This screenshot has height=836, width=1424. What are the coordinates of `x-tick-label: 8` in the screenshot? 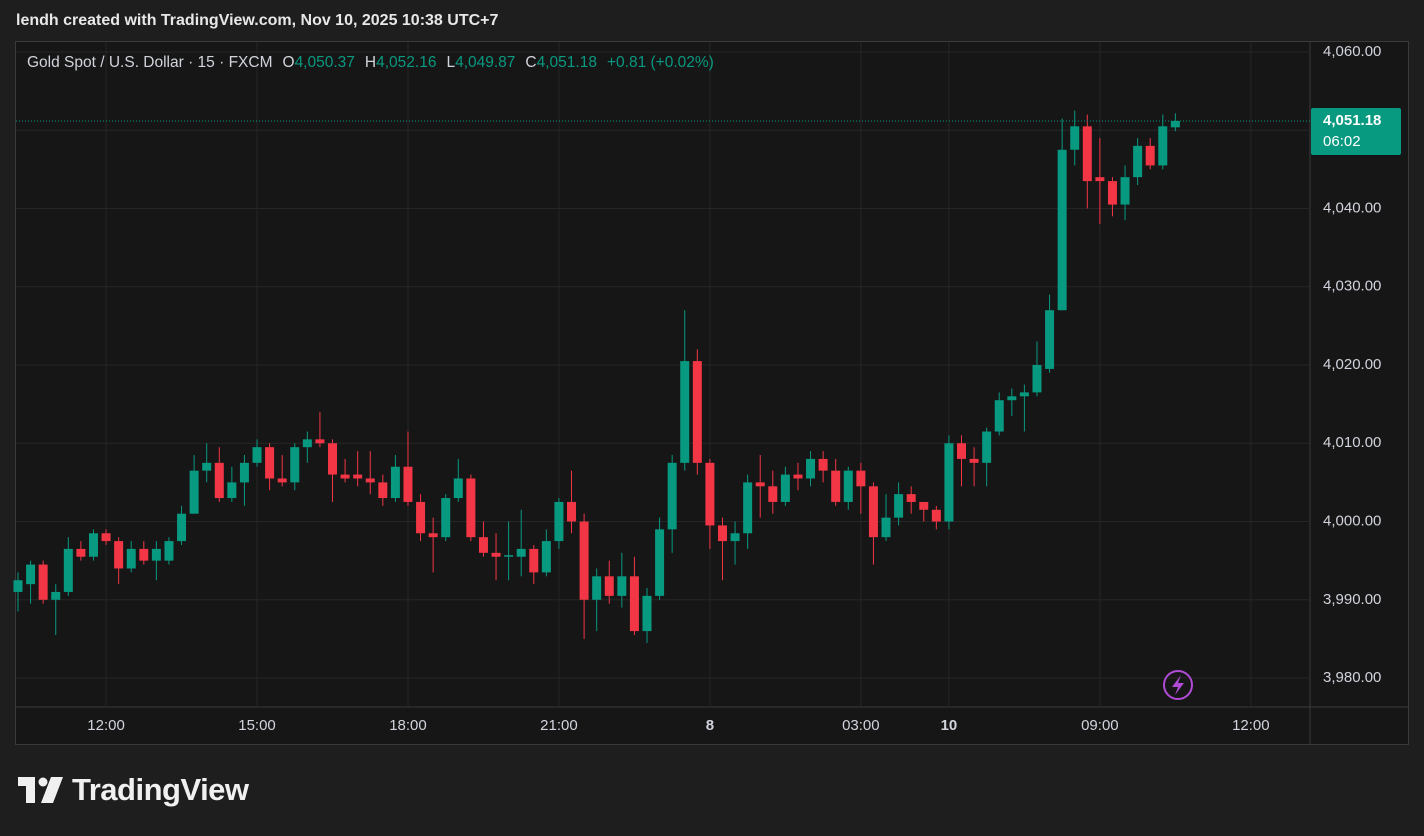 It's located at (710, 725).